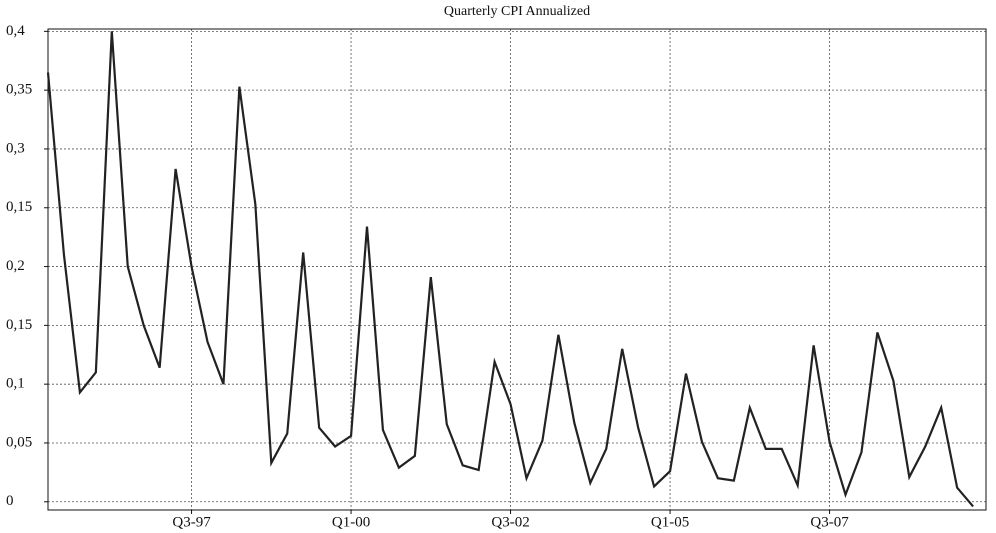 The width and height of the screenshot is (996, 533). What do you see at coordinates (829, 522) in the screenshot?
I see `x-tick-label: Q3-07` at bounding box center [829, 522].